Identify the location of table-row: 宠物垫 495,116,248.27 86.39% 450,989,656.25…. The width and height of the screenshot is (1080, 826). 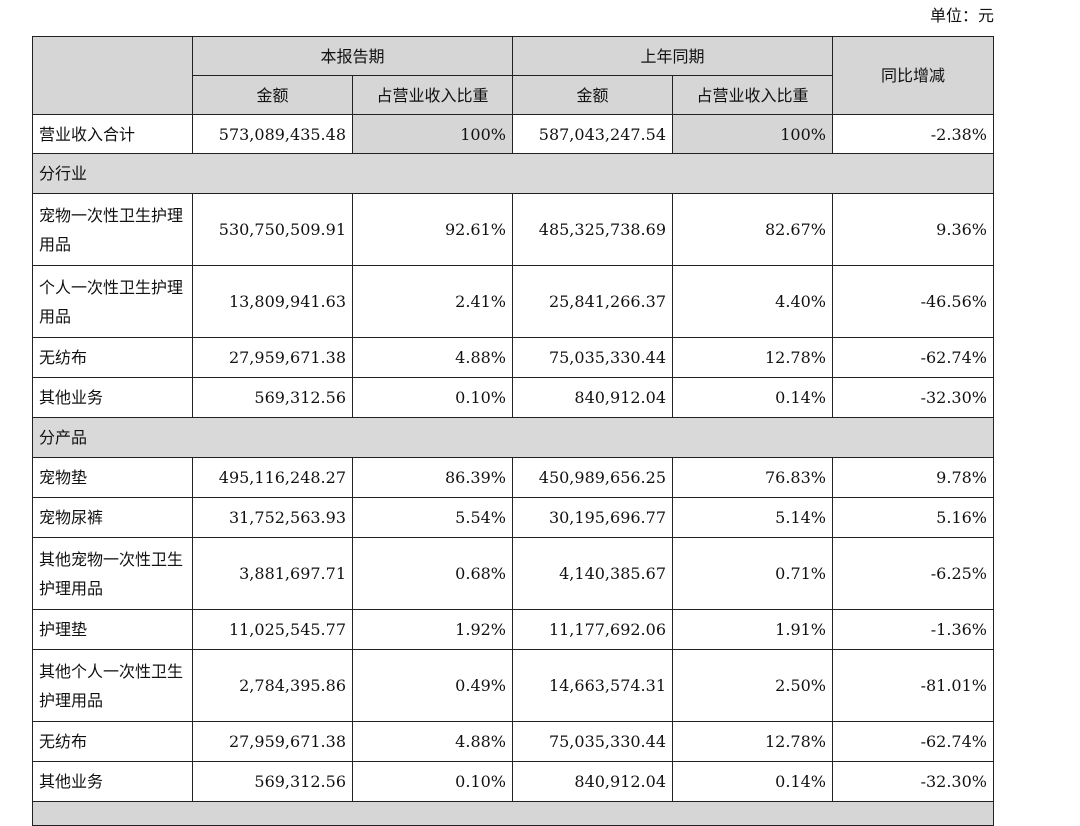
(513, 477).